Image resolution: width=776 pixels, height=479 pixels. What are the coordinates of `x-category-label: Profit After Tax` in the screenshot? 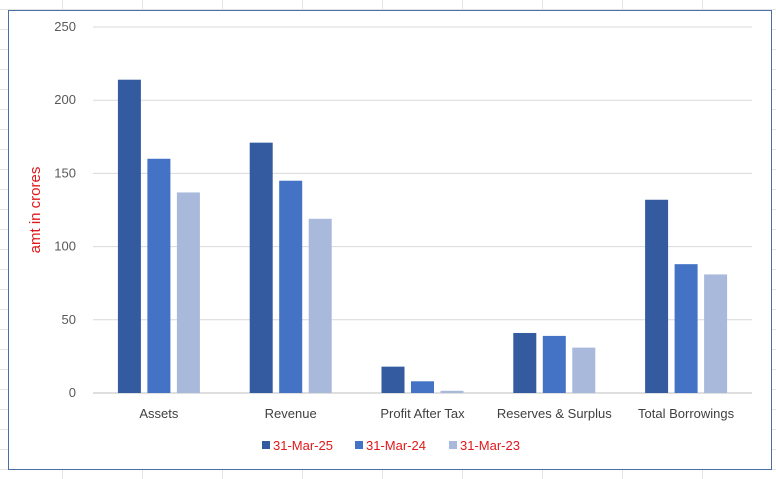 It's located at (422, 413).